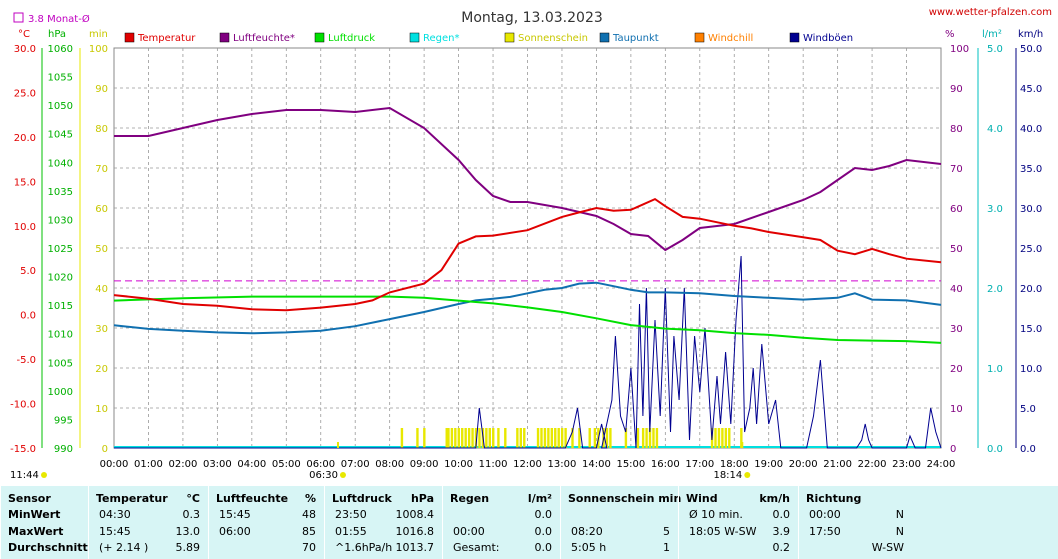 The height and width of the screenshot is (559, 1058). What do you see at coordinates (828, 38) in the screenshot?
I see `legend-label: Windböen` at bounding box center [828, 38].